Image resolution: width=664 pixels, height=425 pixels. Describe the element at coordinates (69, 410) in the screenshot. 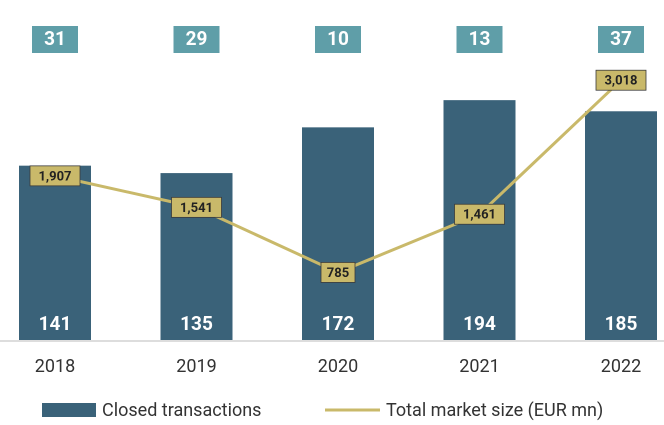

I see `legend-swatch` at that location.